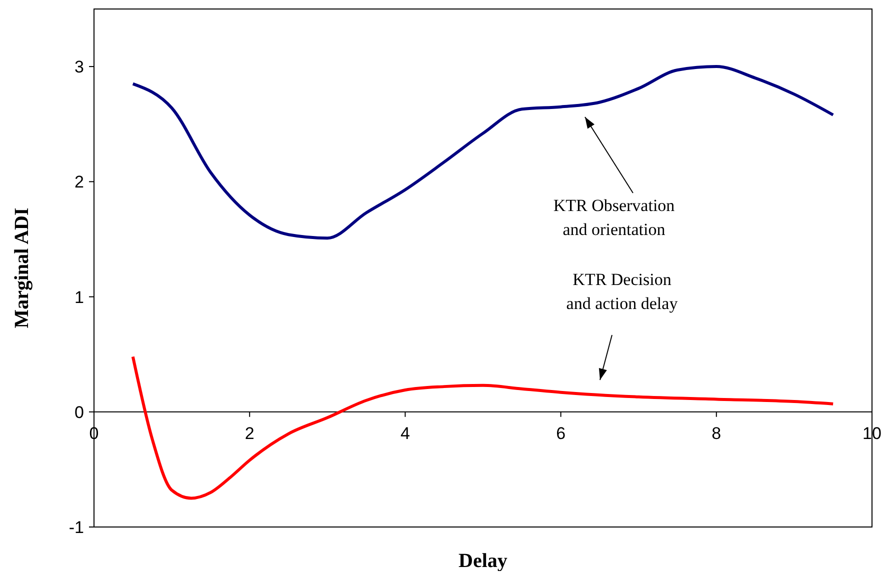 The height and width of the screenshot is (579, 886). I want to click on x-tick-label: 8, so click(717, 433).